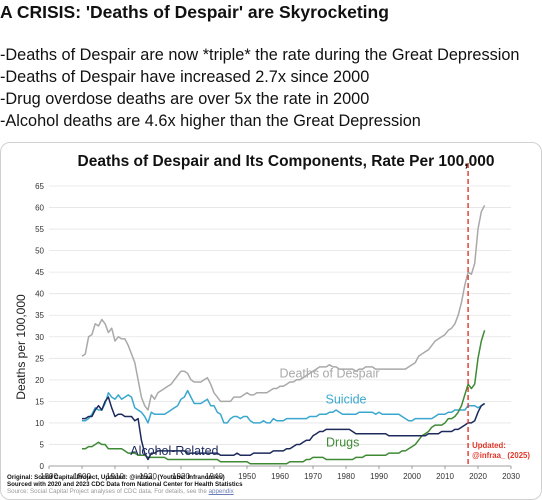  I want to click on x-tick-label: 1890, so click(49, 476).